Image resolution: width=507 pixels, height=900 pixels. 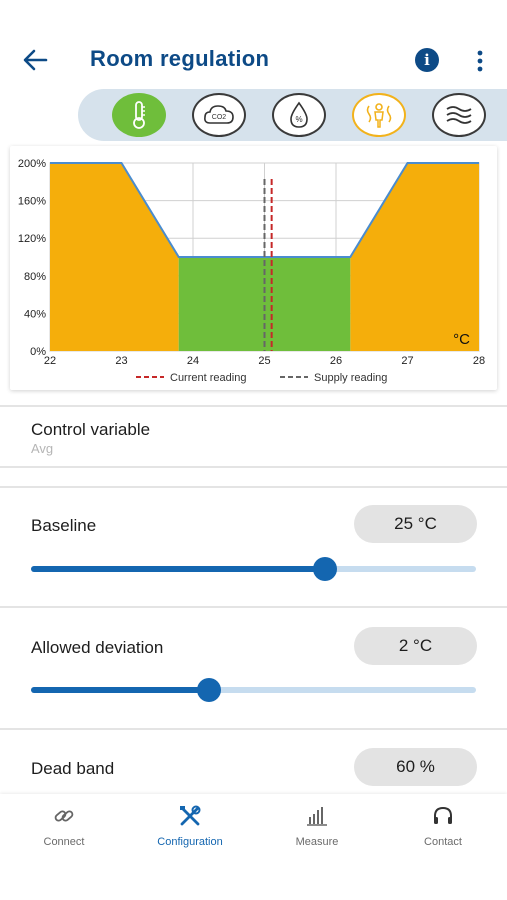 I want to click on nav-connect-label: Connect, so click(x=64, y=842).